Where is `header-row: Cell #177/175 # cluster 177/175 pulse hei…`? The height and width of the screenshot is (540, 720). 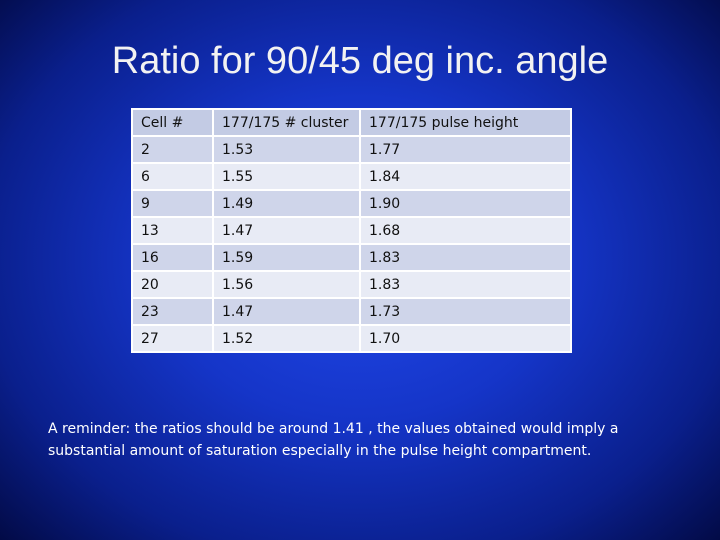 header-row: Cell #177/175 # cluster 177/175 pulse hei… is located at coordinates (351, 122).